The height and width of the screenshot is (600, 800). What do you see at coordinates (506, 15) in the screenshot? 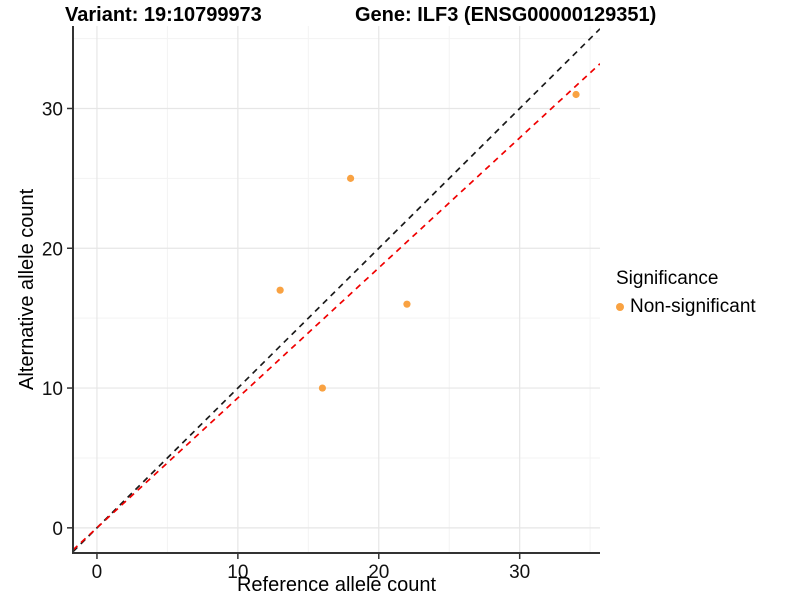
I see `gene-title: Gene: ILF3 (ENSG00000129351)` at bounding box center [506, 15].